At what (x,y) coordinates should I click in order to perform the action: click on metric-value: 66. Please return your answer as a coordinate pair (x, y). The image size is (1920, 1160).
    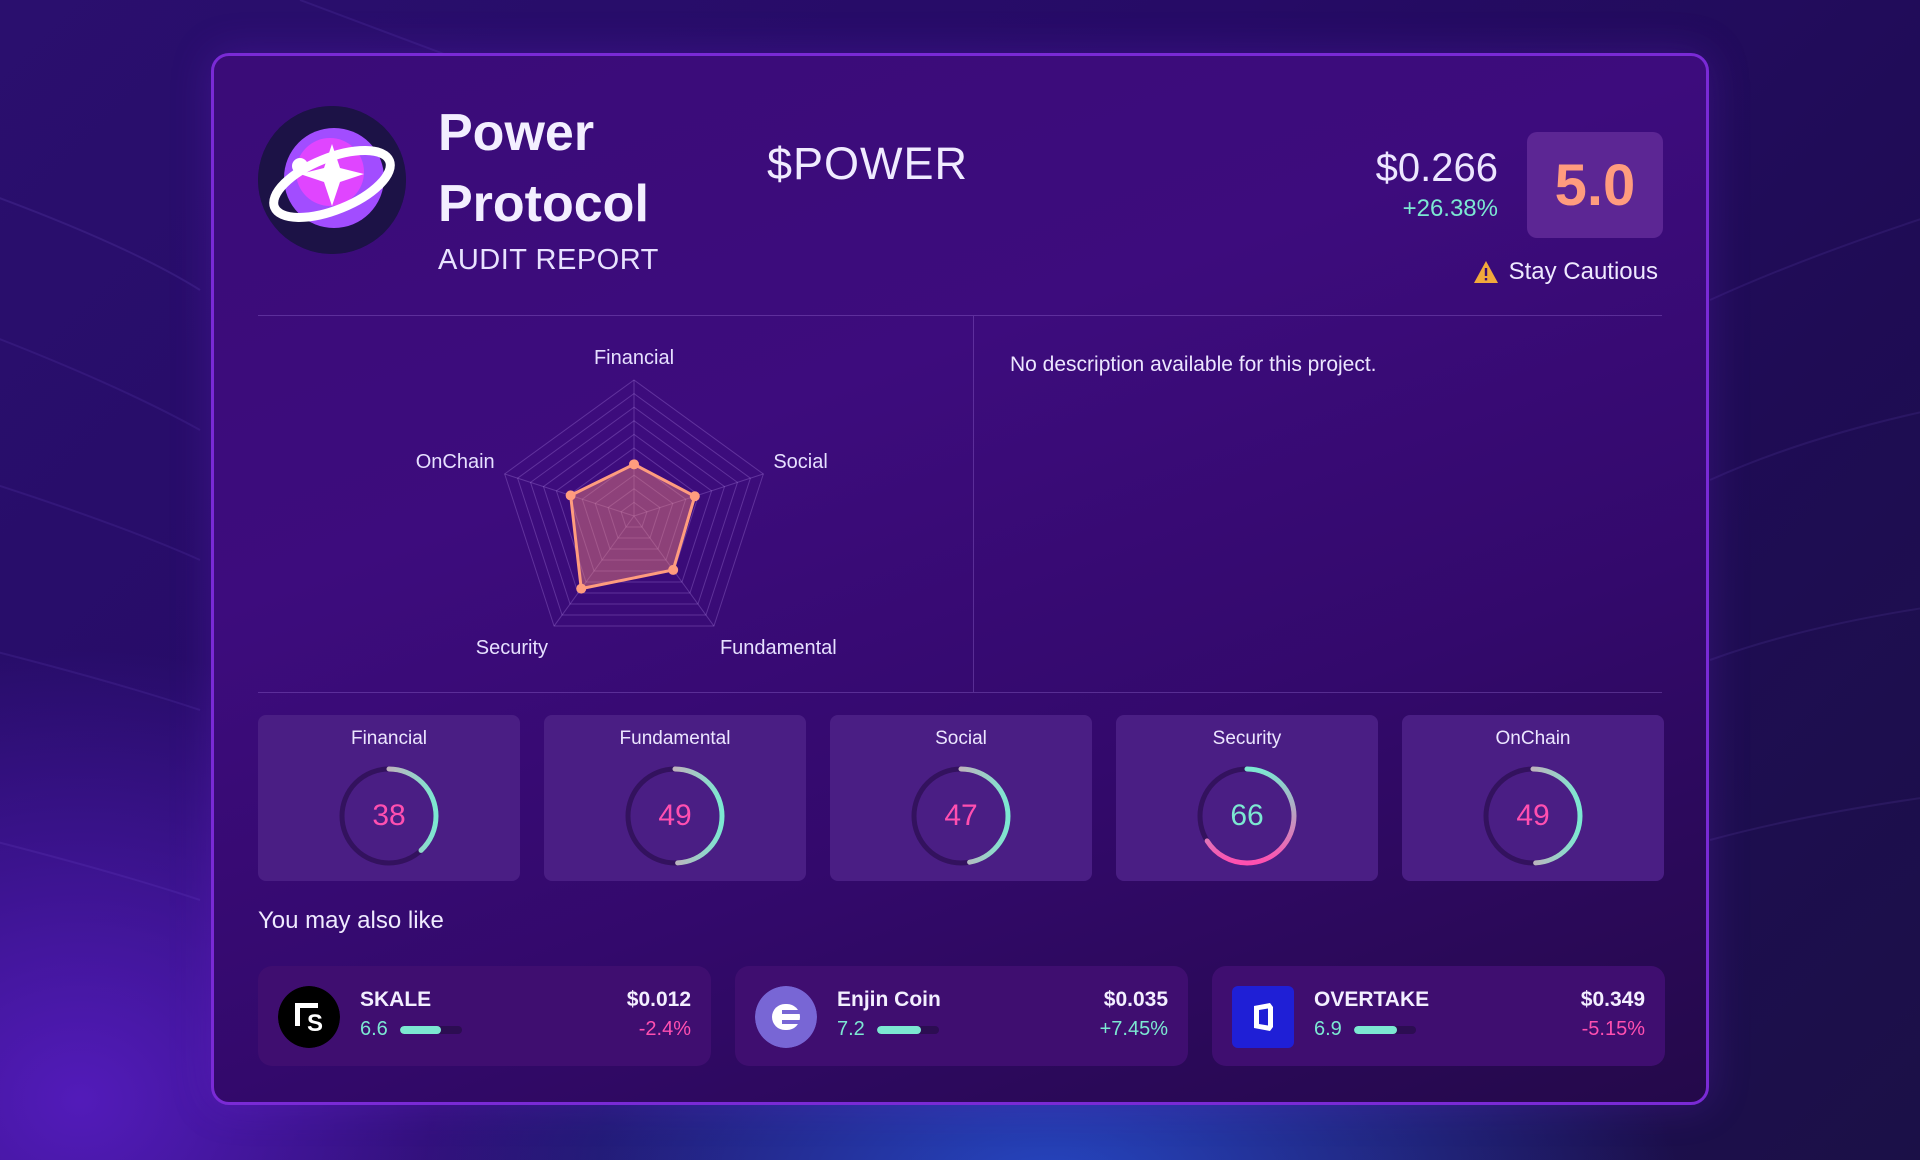
    Looking at the image, I should click on (1247, 815).